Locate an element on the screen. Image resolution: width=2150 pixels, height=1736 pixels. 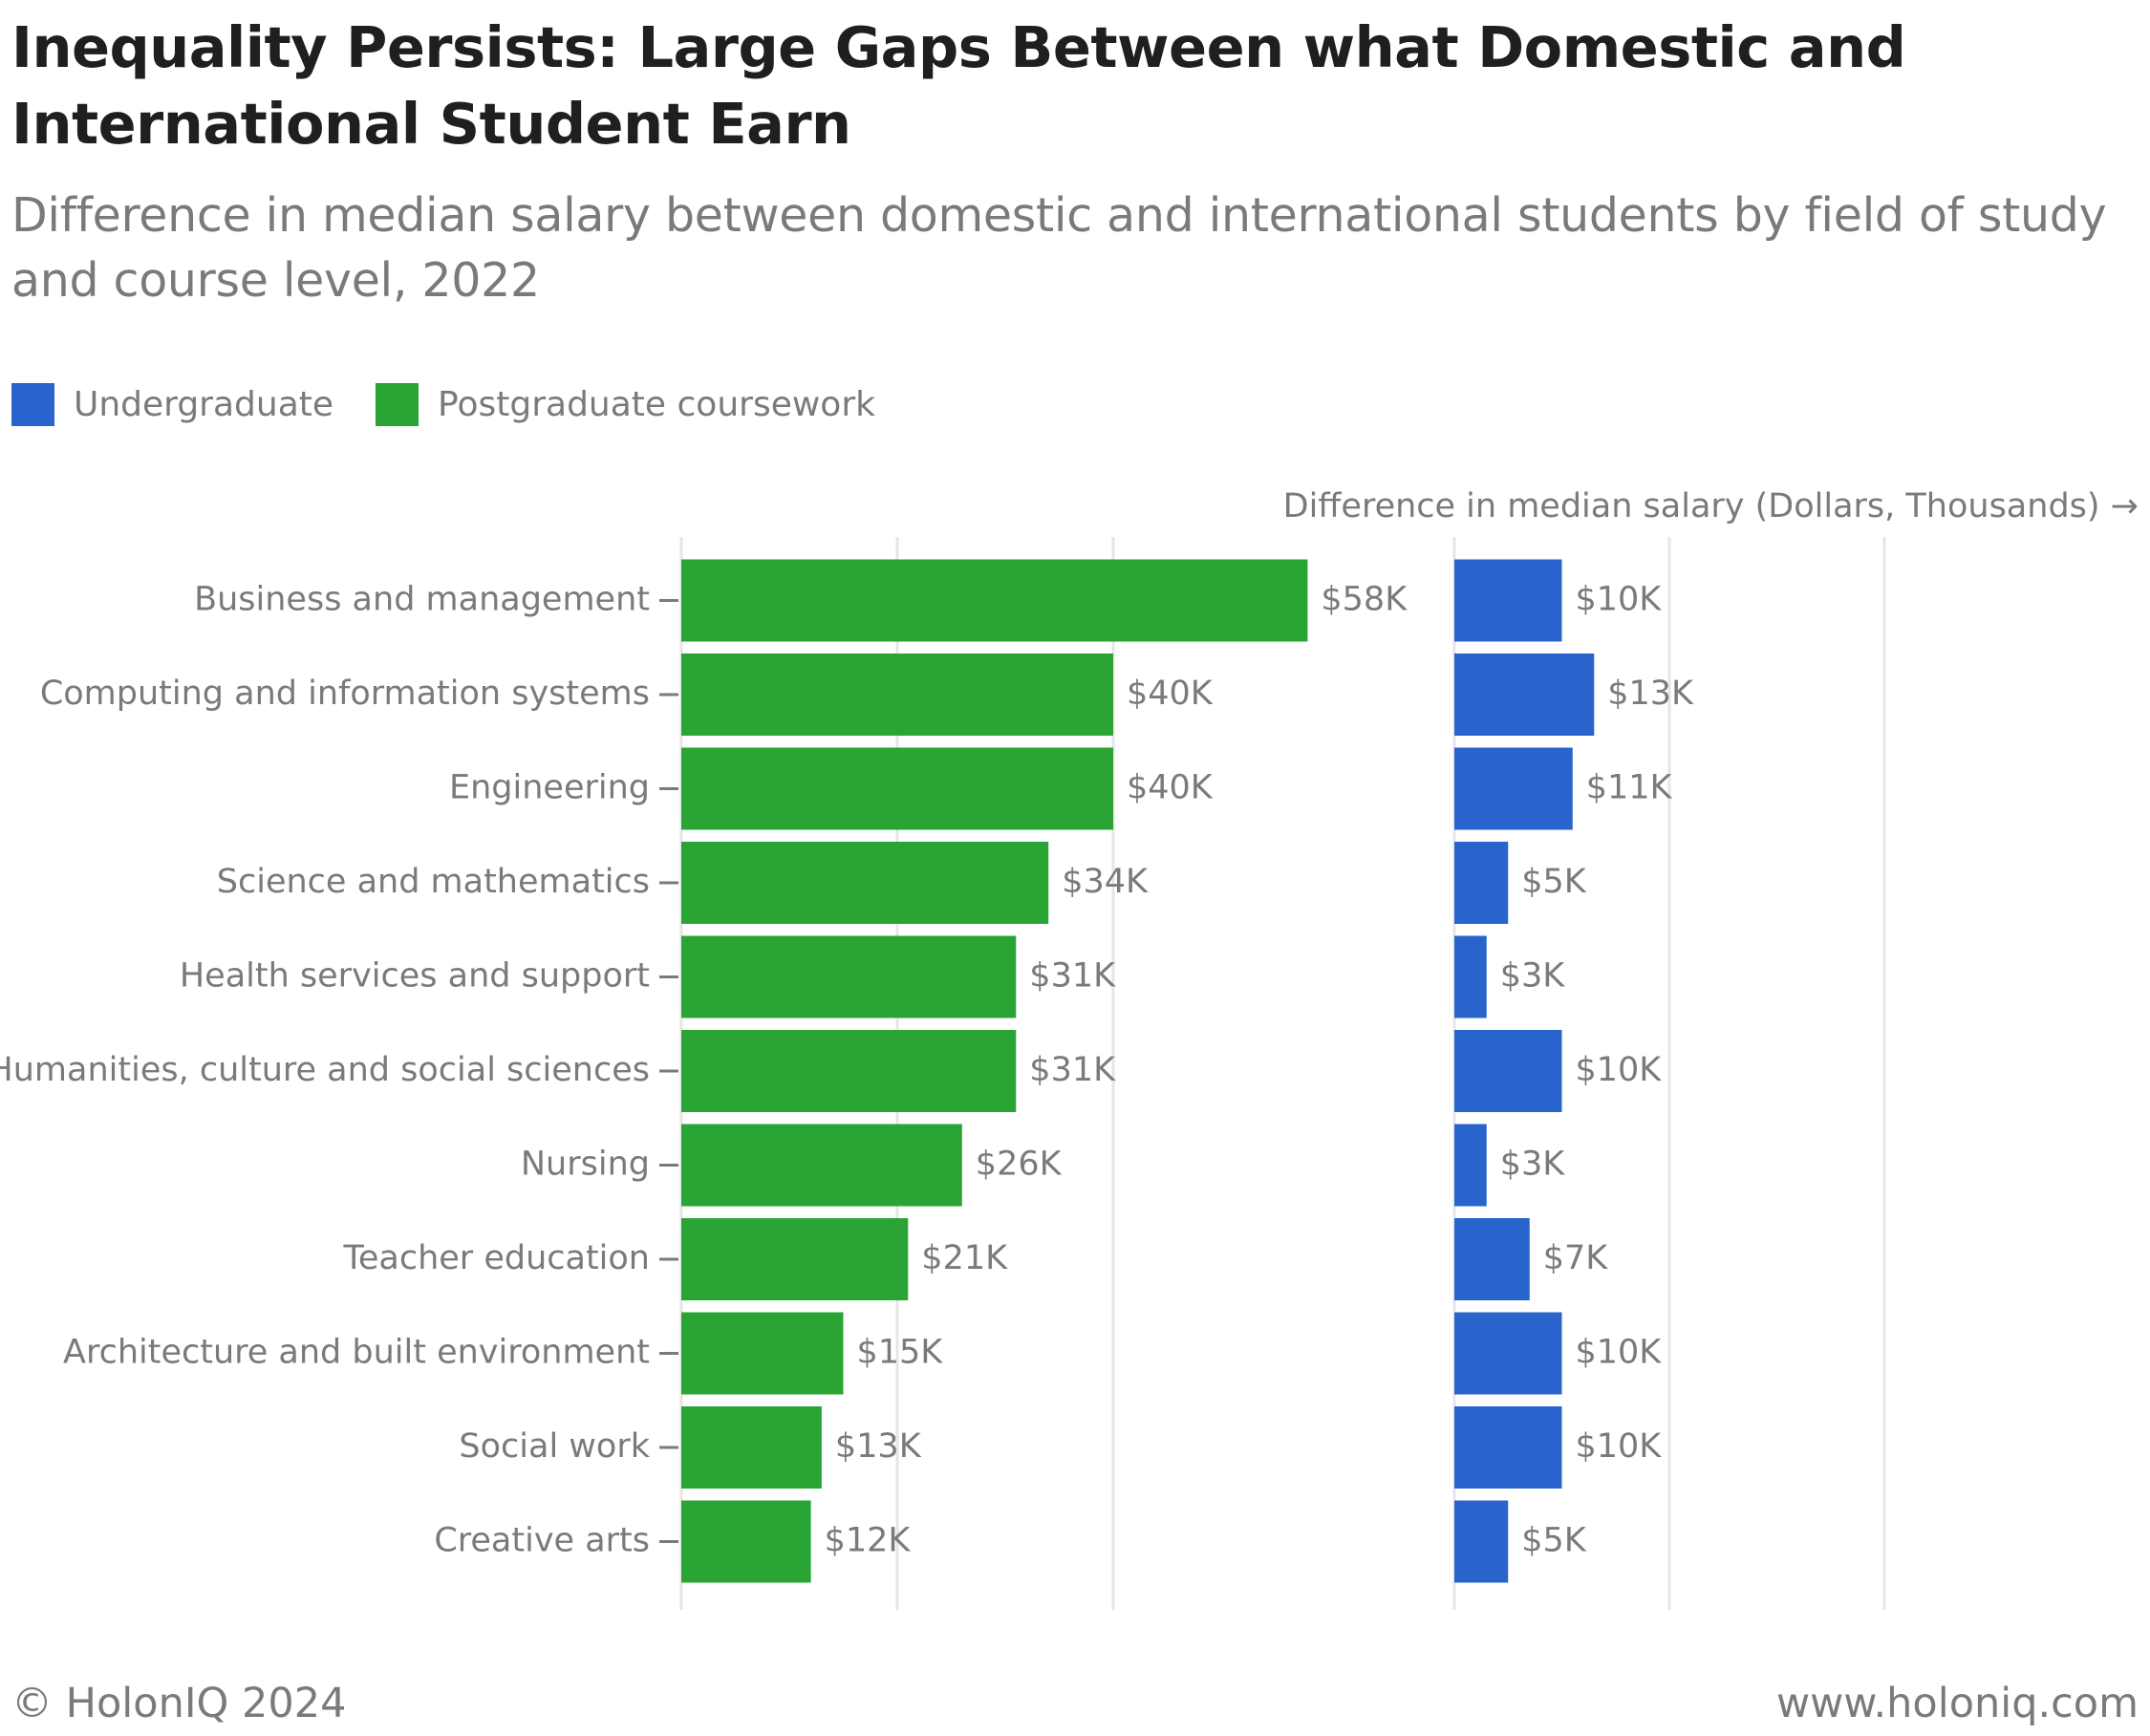
legend: Undergraduate Postgraduate coursework is located at coordinates (464, 404).